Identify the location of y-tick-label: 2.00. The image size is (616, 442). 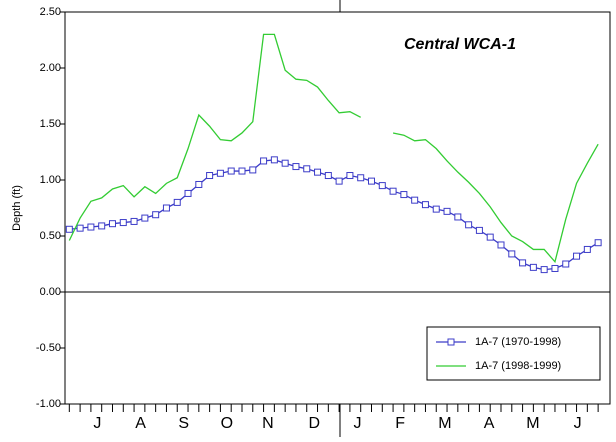
(50, 68).